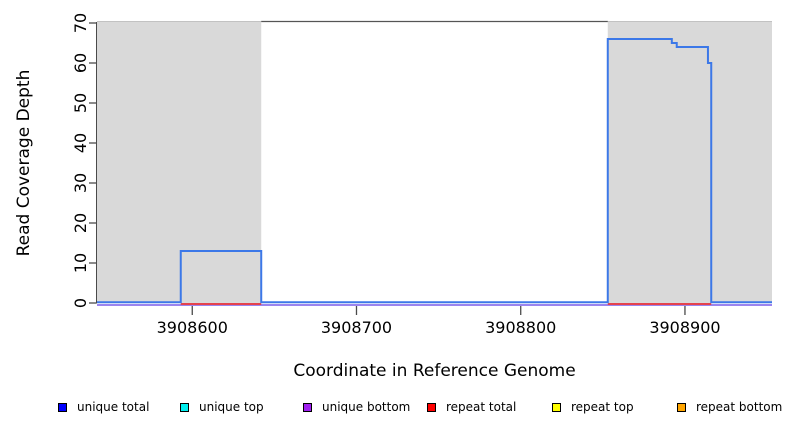  What do you see at coordinates (24, 163) in the screenshot?
I see `y-axis-title: Read Coverage Depth` at bounding box center [24, 163].